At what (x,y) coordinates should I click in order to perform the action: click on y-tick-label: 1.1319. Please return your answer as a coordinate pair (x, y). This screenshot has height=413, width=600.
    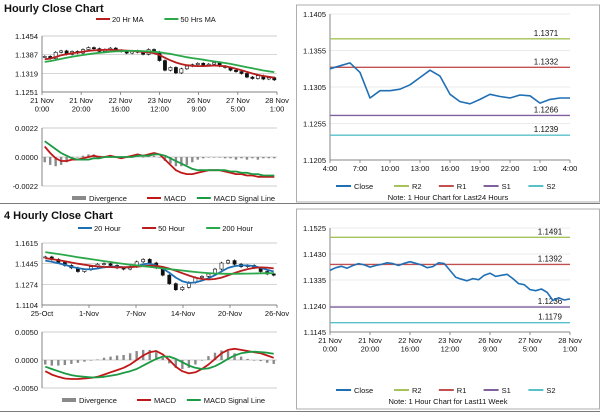
    Looking at the image, I should click on (26, 73).